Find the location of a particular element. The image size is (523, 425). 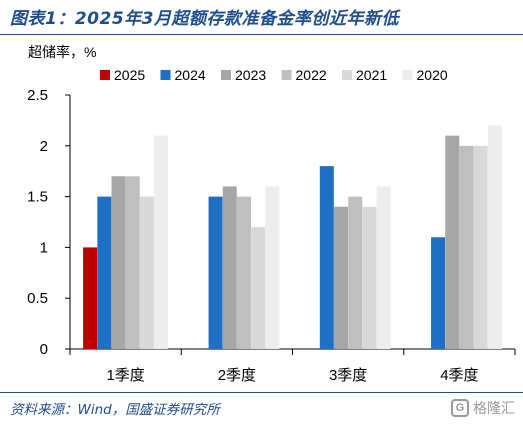

figure-title: 图表1：2025年3月超额存款准备金率创近年新低 is located at coordinates (204, 19).